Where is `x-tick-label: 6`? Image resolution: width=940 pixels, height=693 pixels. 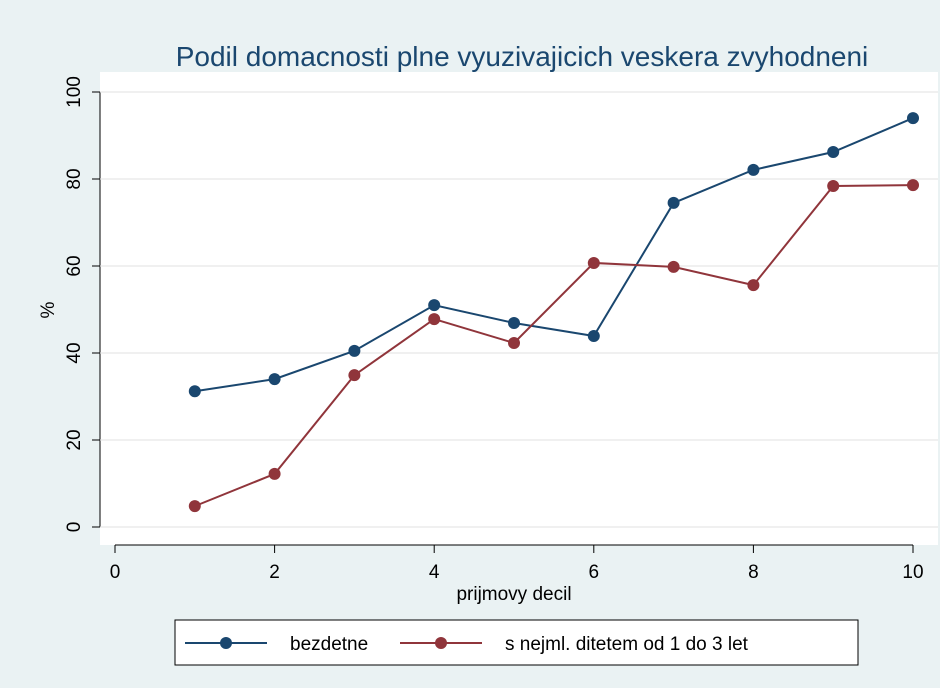 x-tick-label: 6 is located at coordinates (594, 572).